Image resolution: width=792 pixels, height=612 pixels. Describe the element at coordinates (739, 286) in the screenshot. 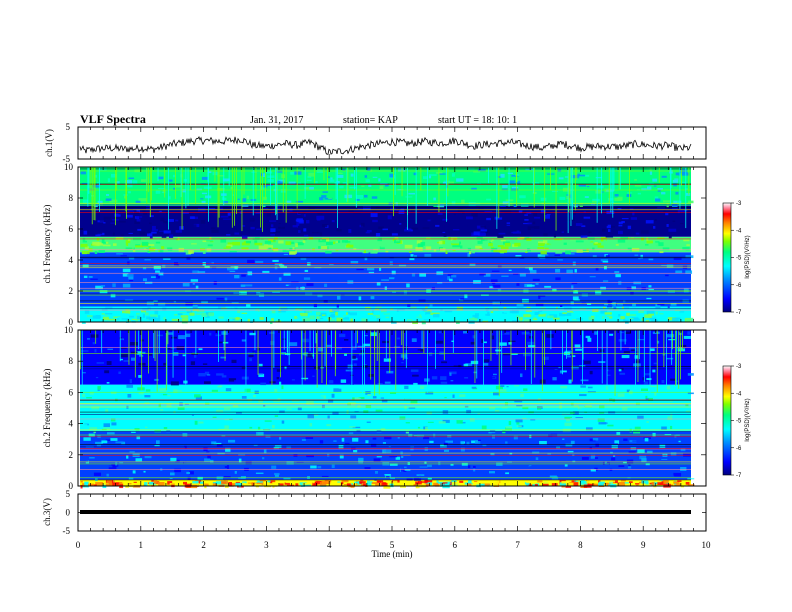

I see `ch1-colorbar-tick: -6` at that location.